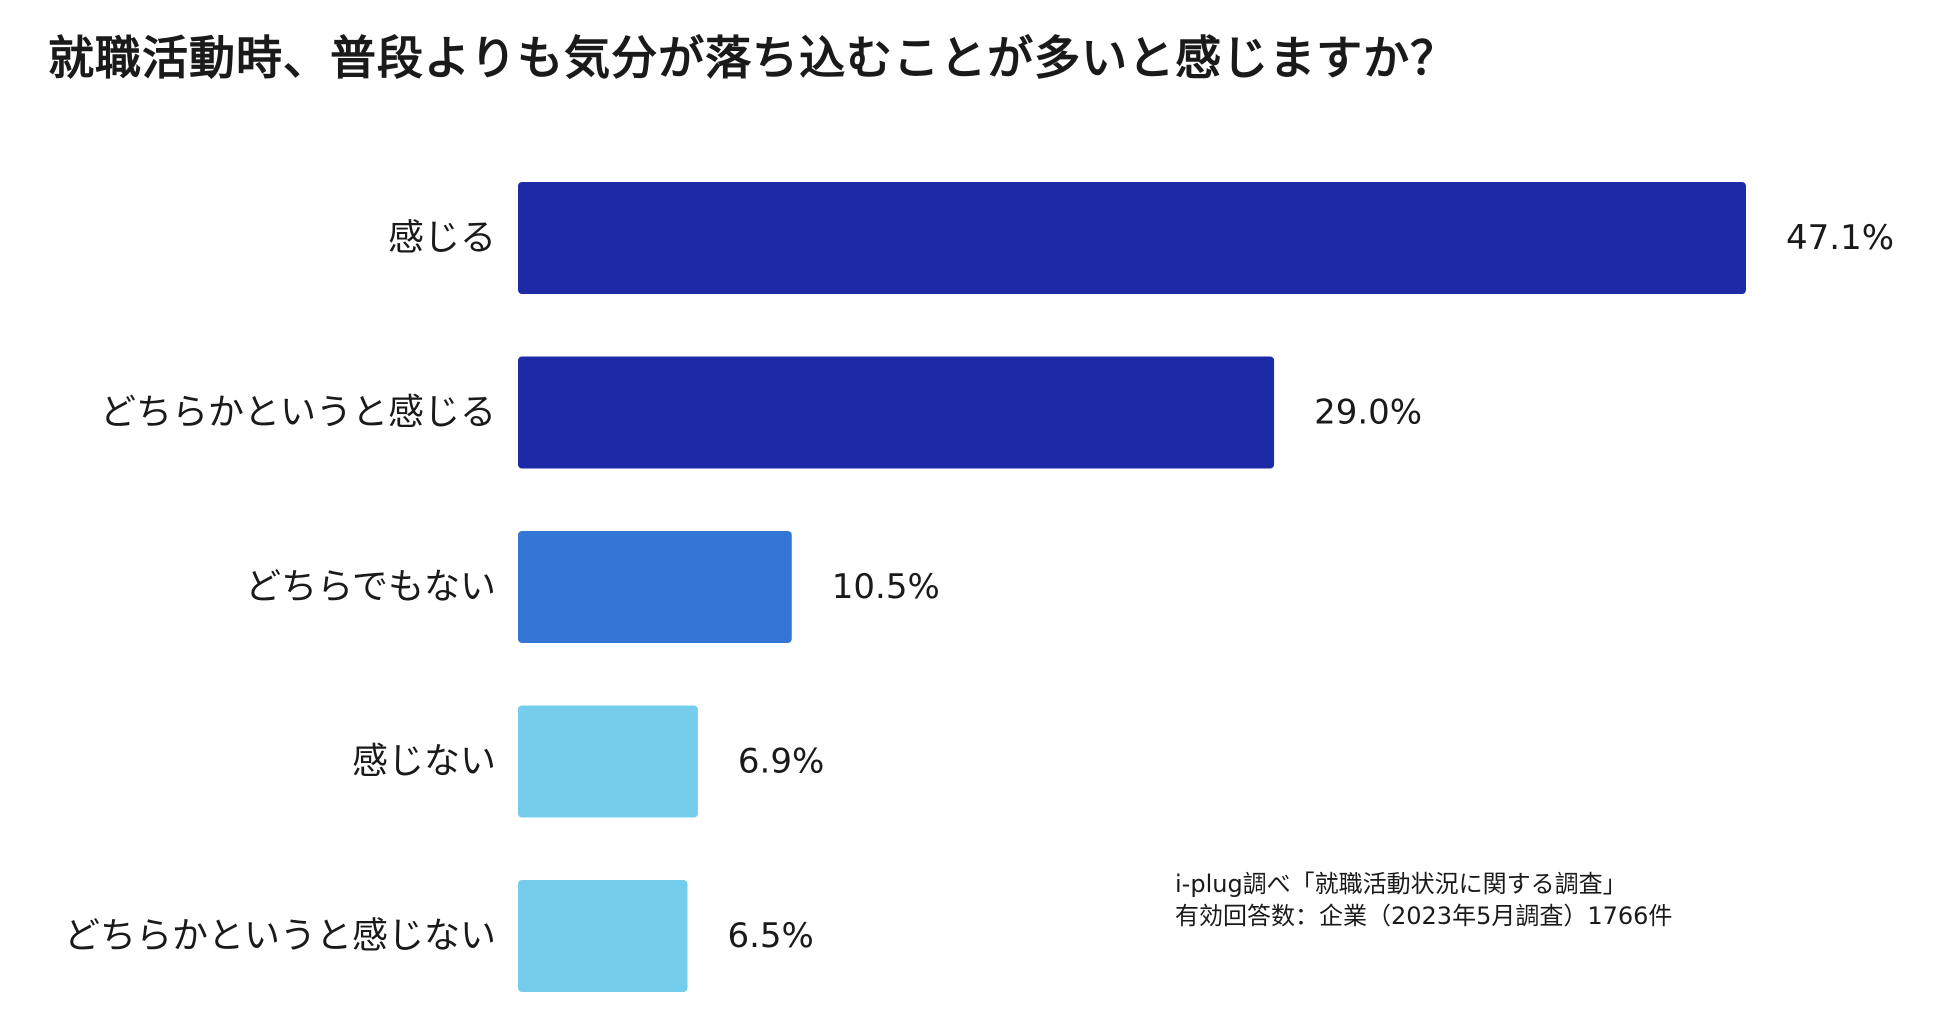 The height and width of the screenshot is (1026, 1950). I want to click on source-line-1: i-plug調べ「就職活動状況に関する調査」, so click(1401, 884).